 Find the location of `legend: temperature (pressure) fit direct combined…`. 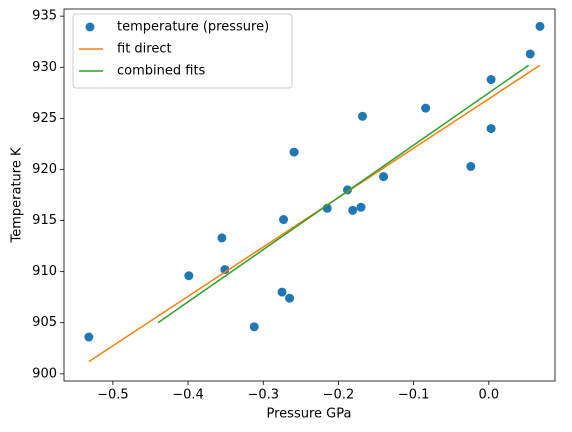

legend: temperature (pressure) fit direct combined… is located at coordinates (182, 51).